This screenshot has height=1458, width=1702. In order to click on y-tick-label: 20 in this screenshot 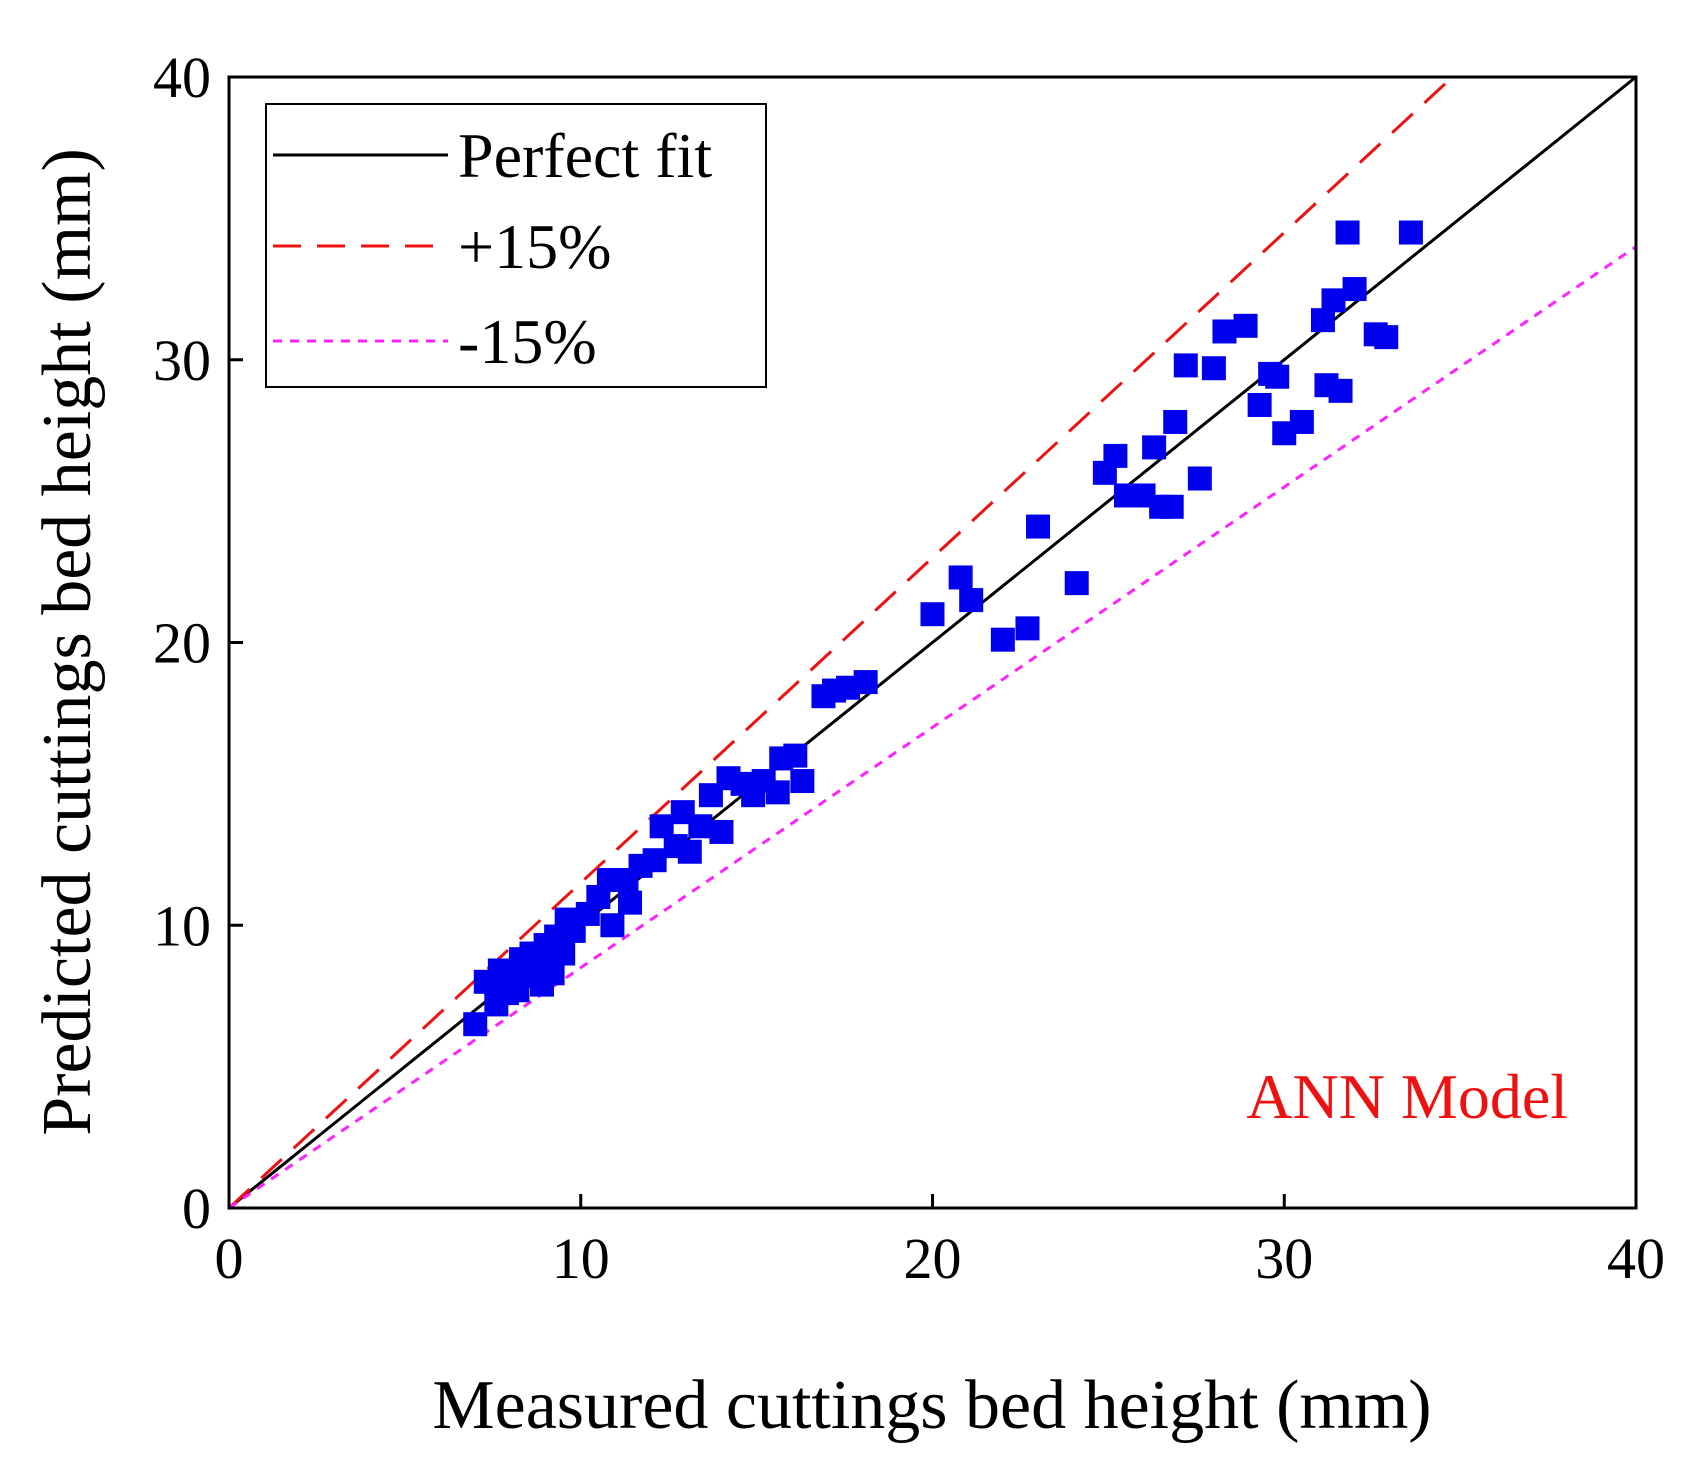, I will do `click(182, 643)`.